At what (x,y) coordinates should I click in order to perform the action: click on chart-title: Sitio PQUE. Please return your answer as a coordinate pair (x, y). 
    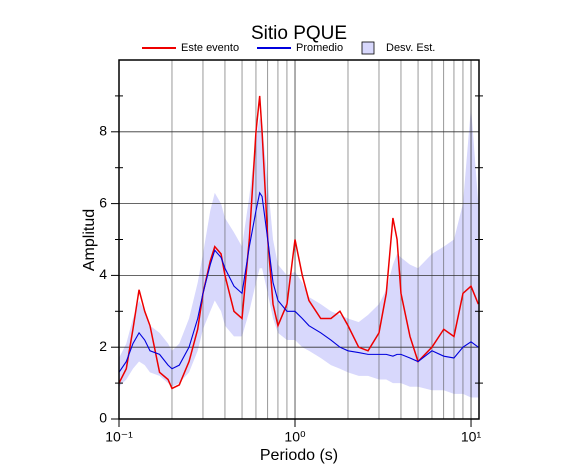
    Looking at the image, I should click on (299, 33).